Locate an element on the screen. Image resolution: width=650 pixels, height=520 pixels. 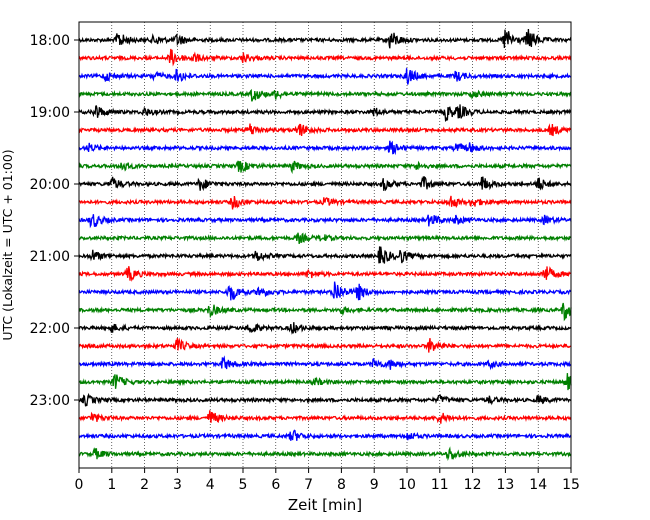
y-tick-label: 21:00 is located at coordinates (50, 257).